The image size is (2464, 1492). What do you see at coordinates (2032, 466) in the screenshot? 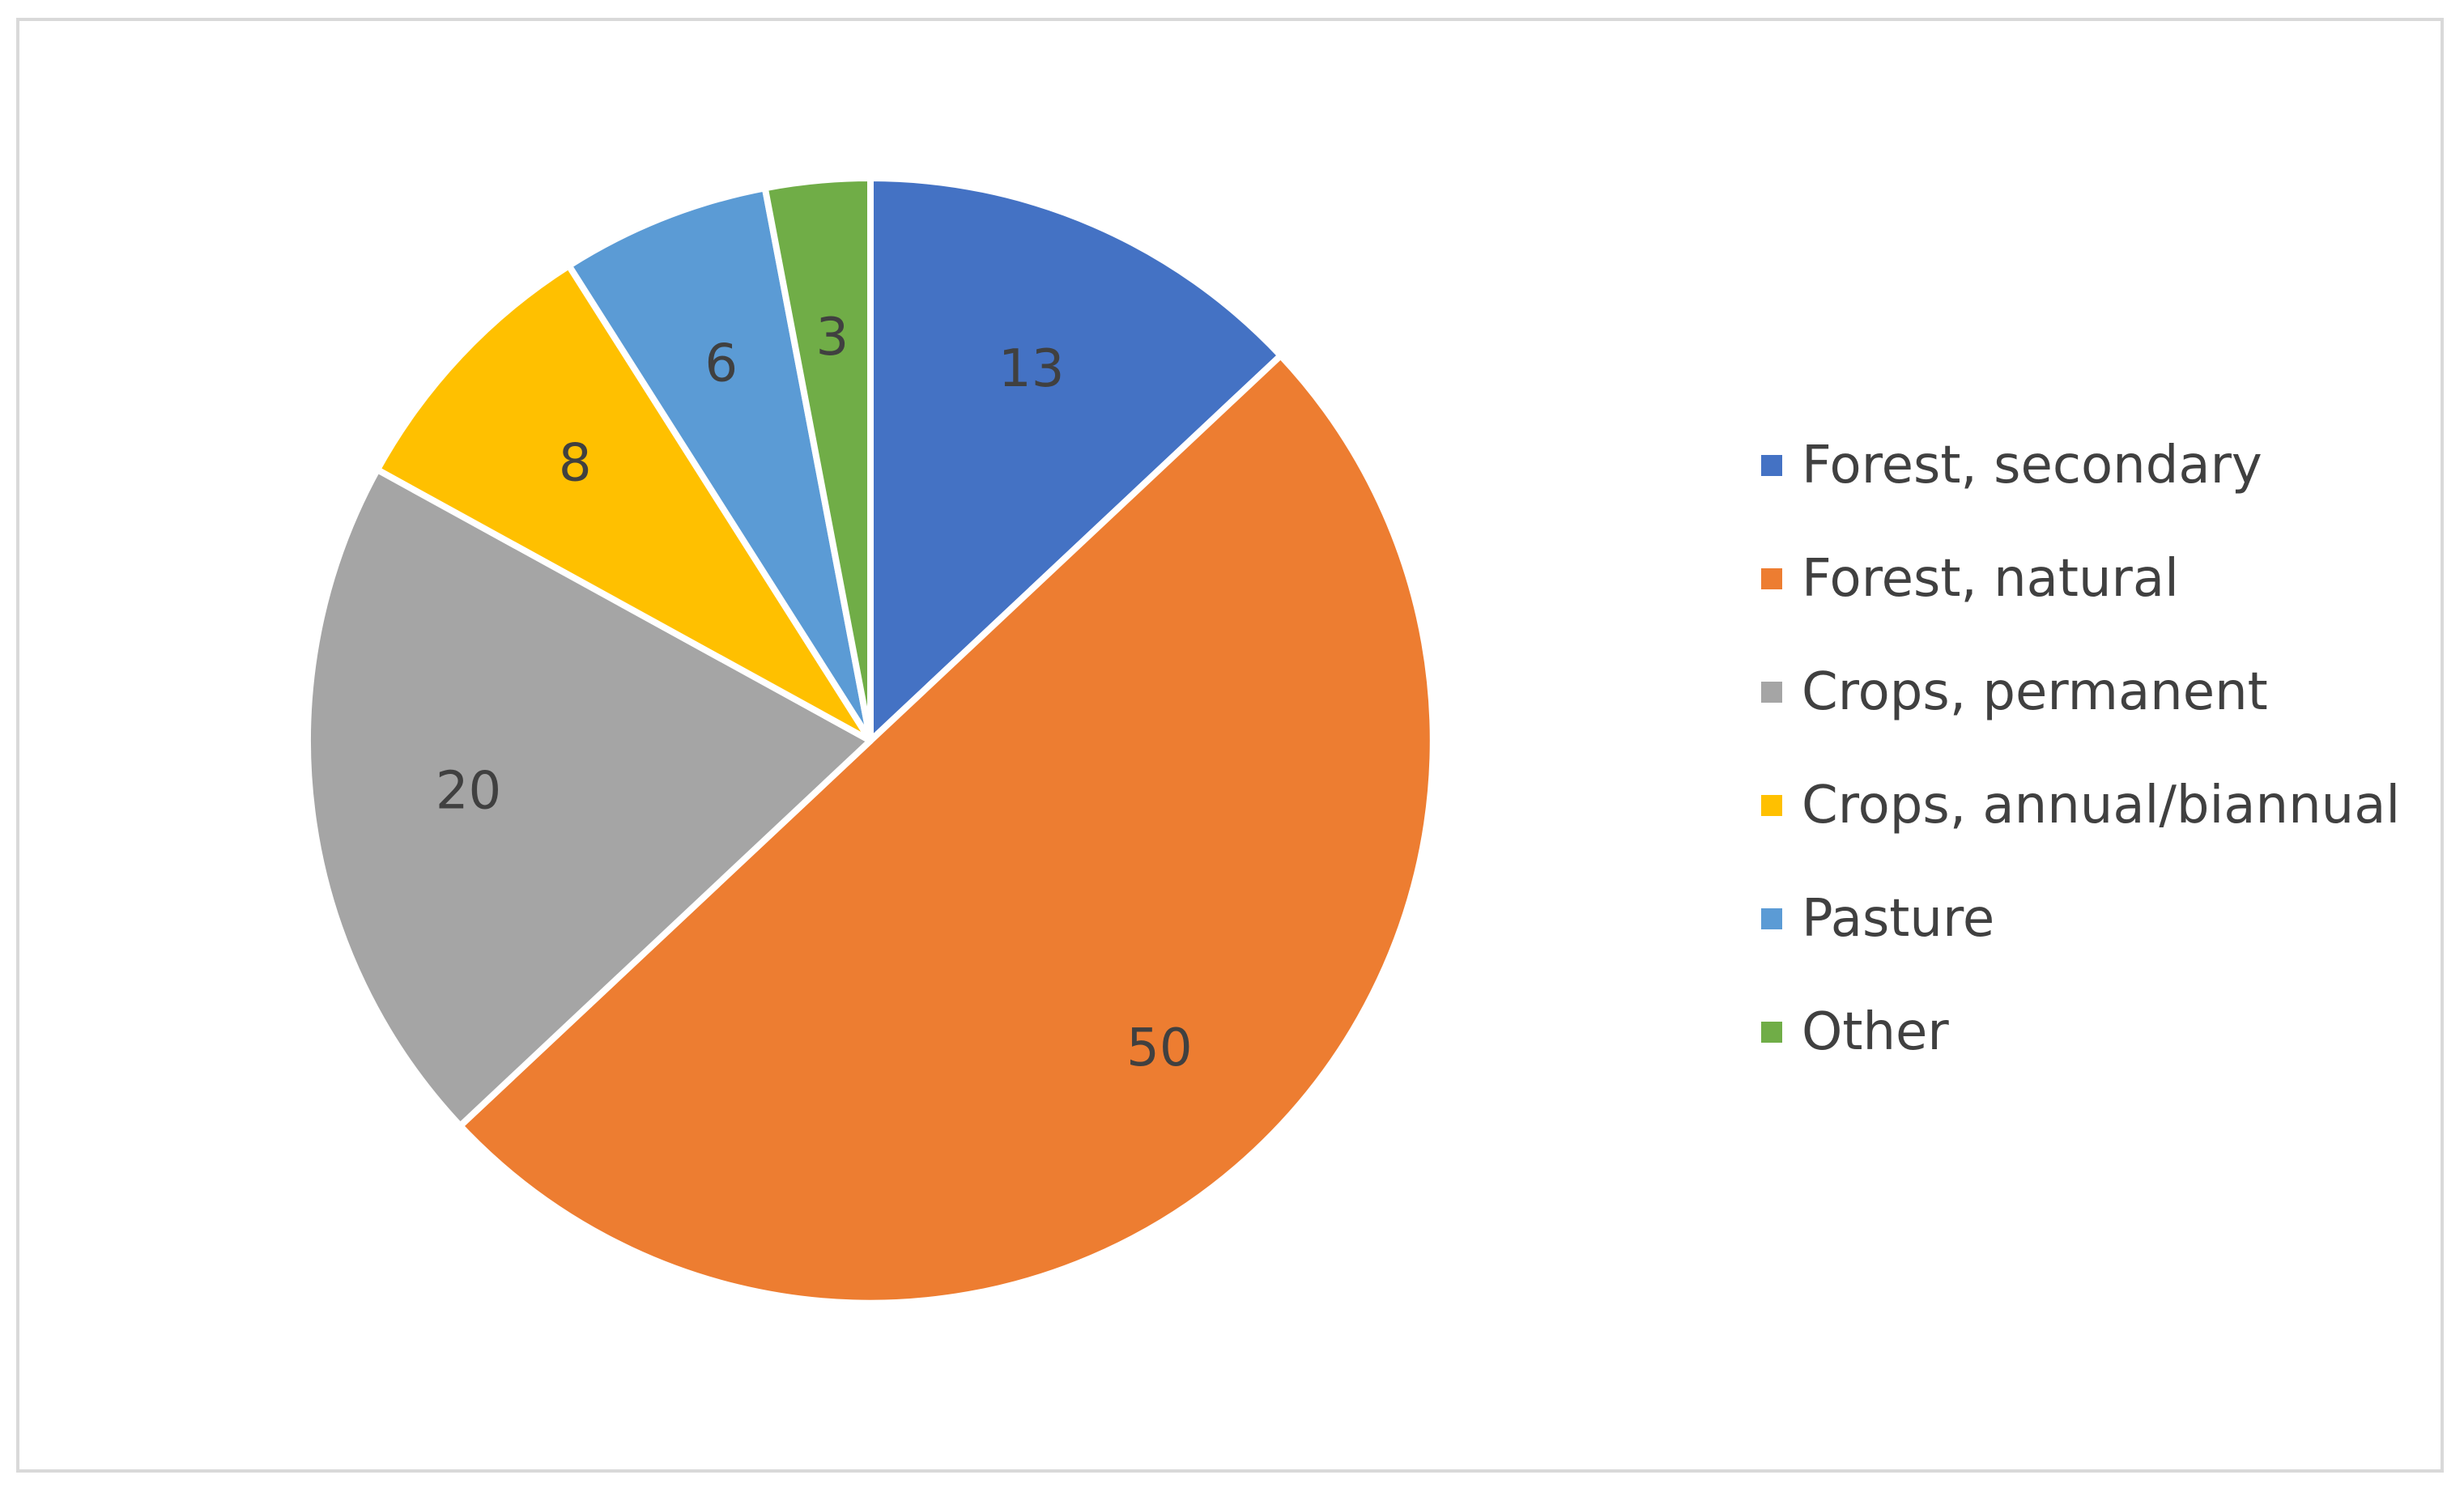
I see `legend-label-forest-secondary: Forest, secondary` at bounding box center [2032, 466].